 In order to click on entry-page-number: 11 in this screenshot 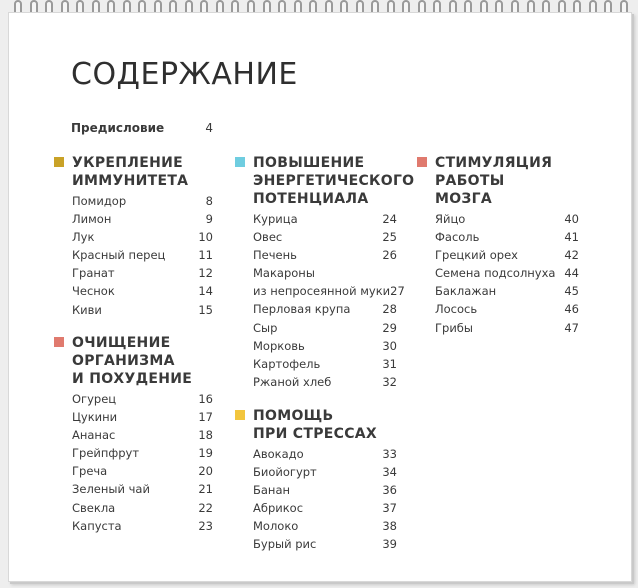, I will do `click(205, 255)`.